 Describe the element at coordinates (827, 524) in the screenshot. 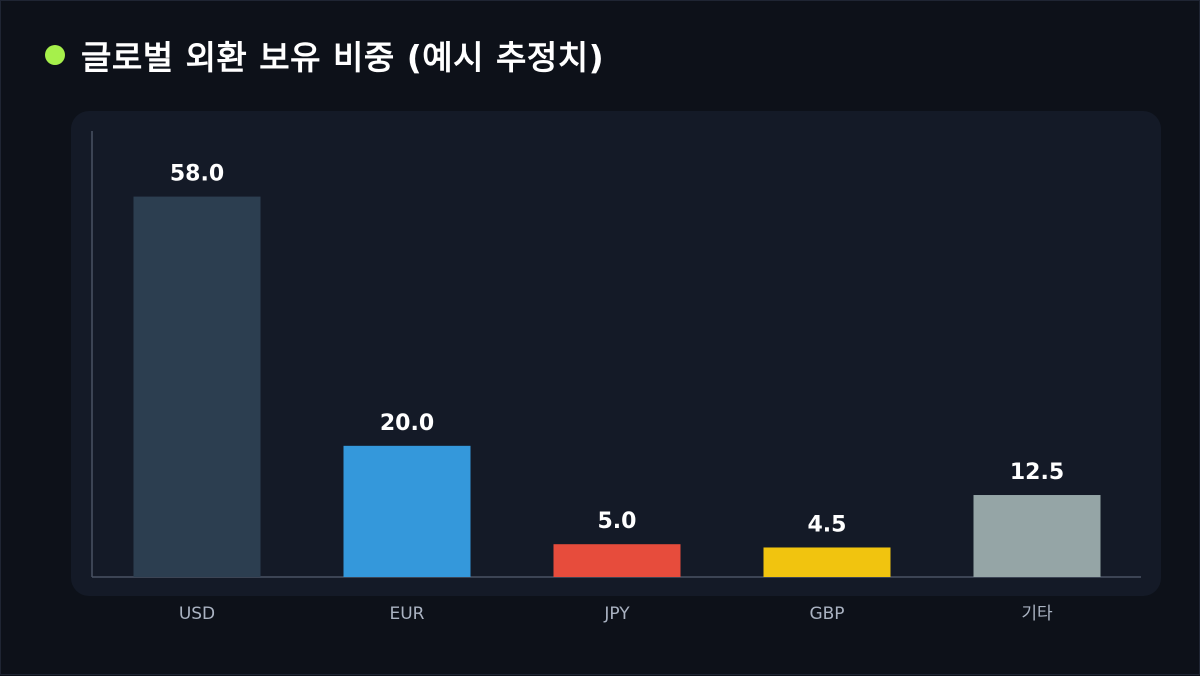

I see `value-label: 4.5` at that location.